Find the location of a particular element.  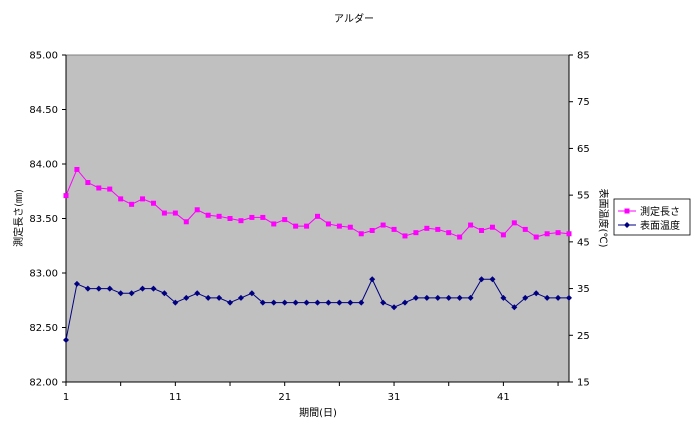

right-tick-label: 55 is located at coordinates (583, 196).